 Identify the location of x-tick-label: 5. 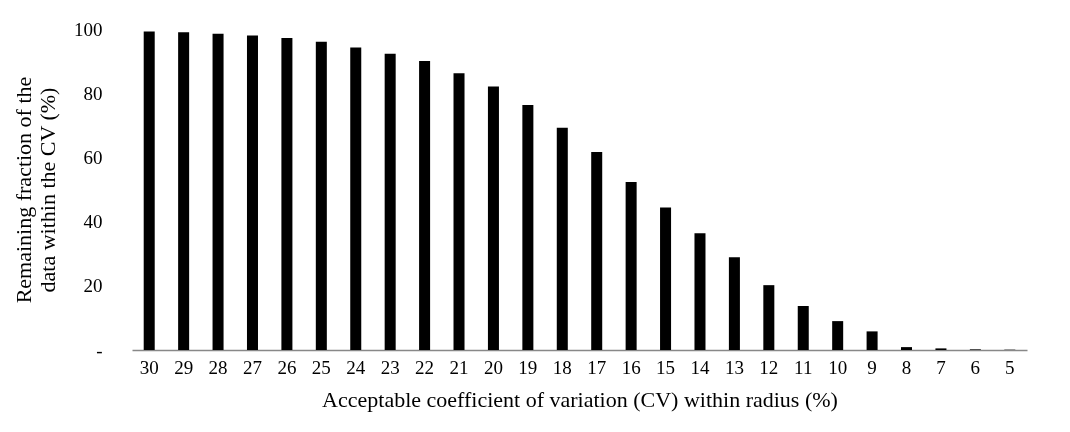
(1010, 367).